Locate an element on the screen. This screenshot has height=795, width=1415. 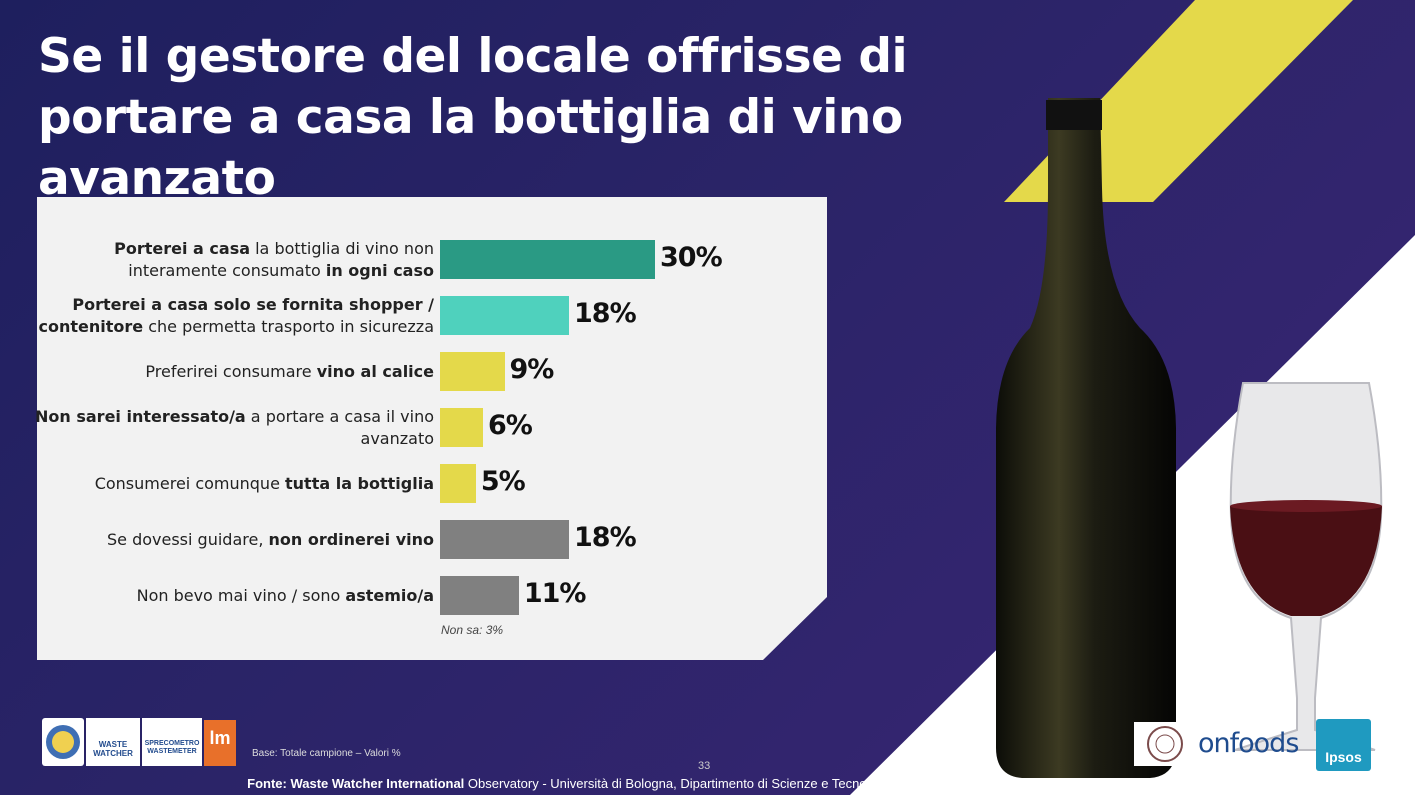
sprecometro-logo: SPRECOMETRO WASTEMETER is located at coordinates (172, 742).